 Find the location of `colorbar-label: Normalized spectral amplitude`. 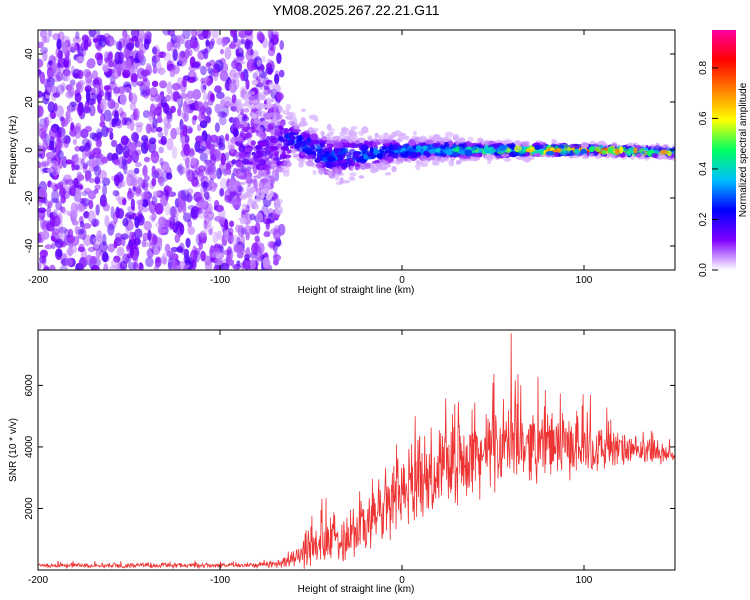

colorbar-label: Normalized spectral amplitude is located at coordinates (743, 149).